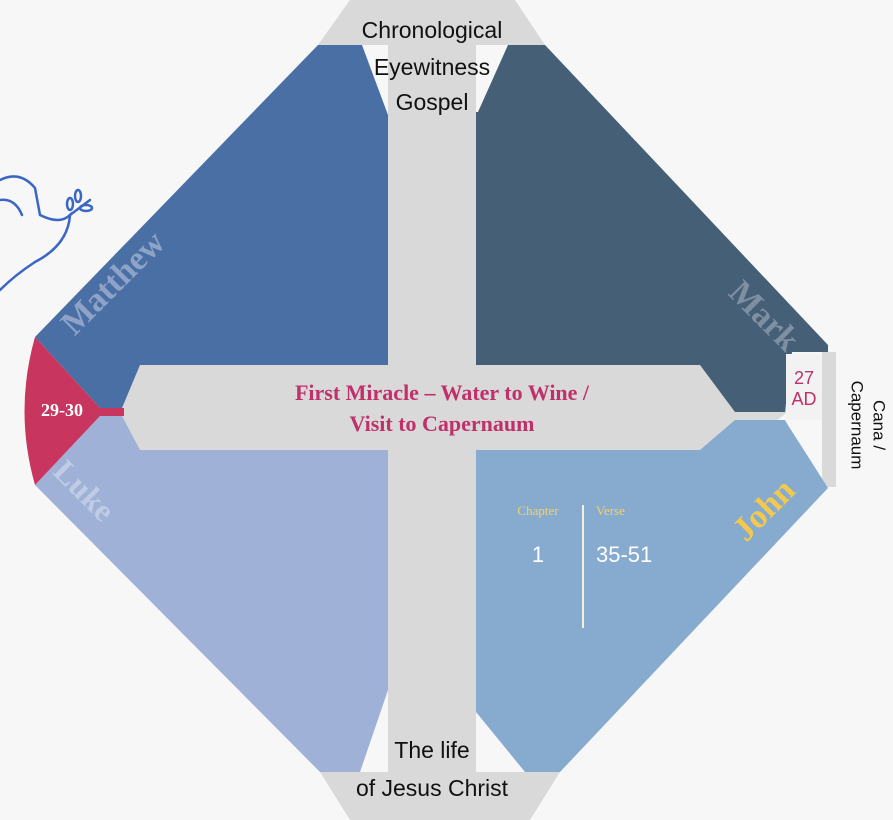 The image size is (893, 820). Describe the element at coordinates (879, 425) in the screenshot. I see `location-line: Cana /` at that location.